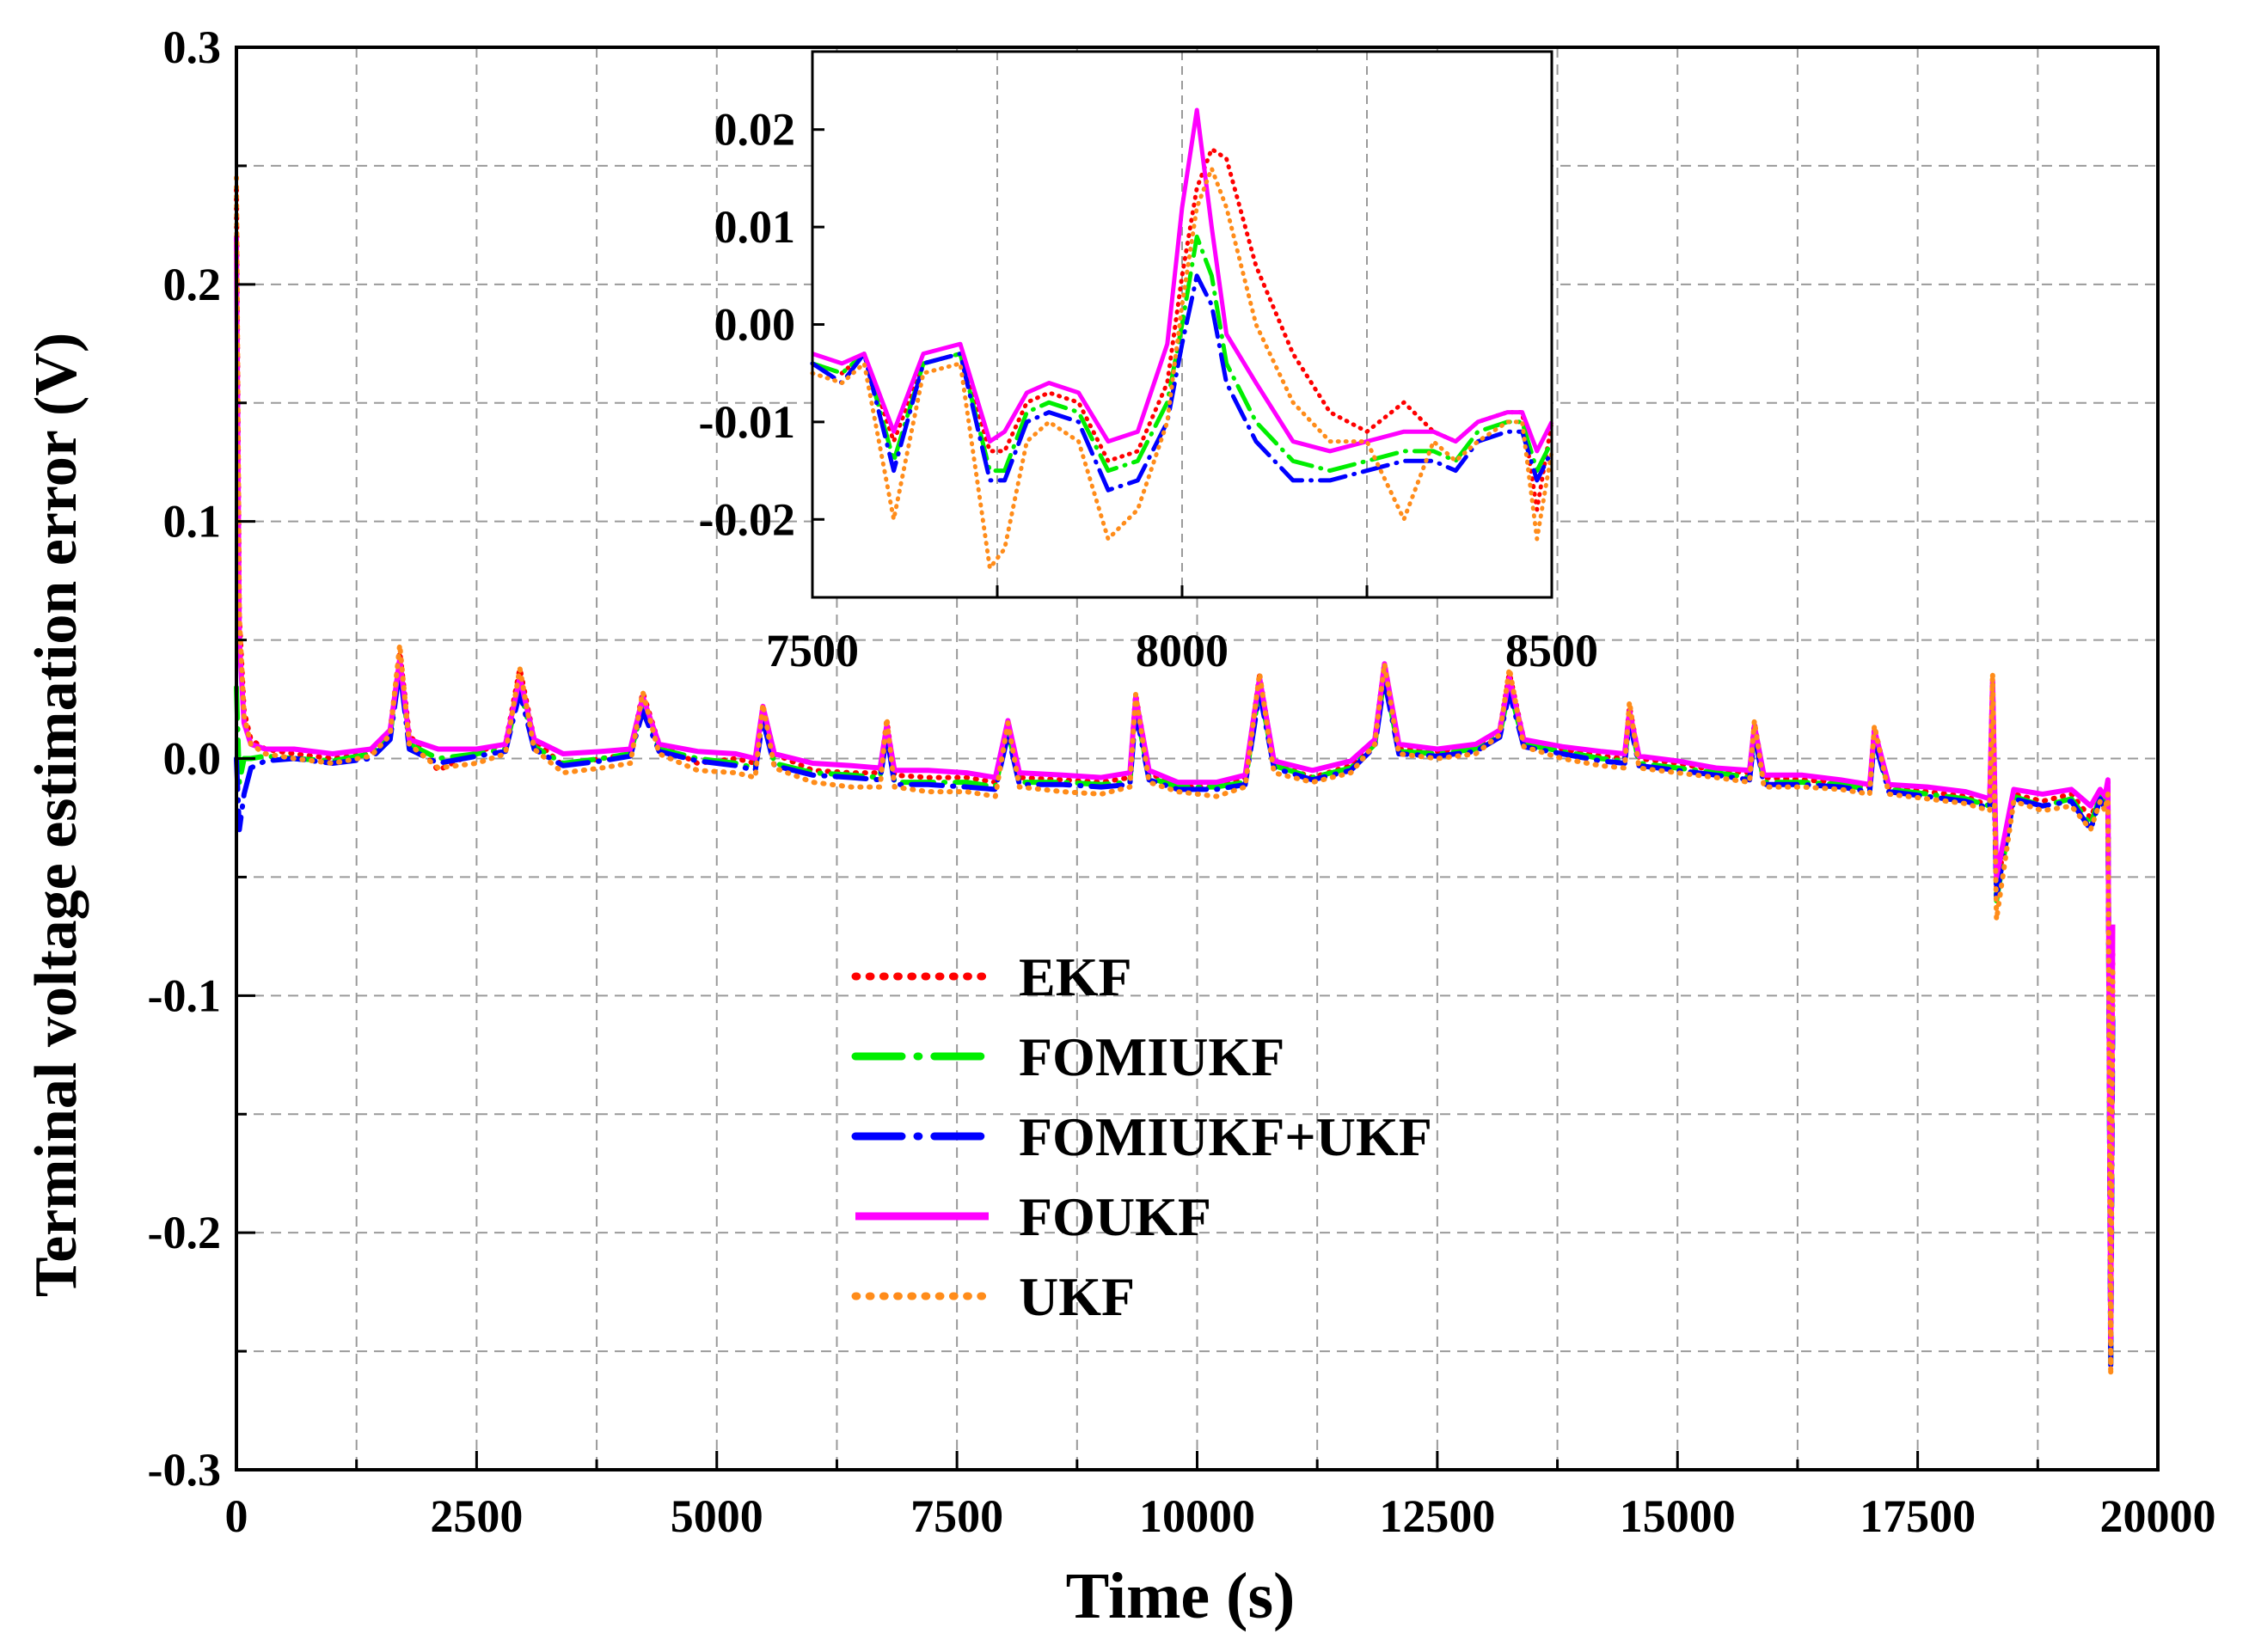  I want to click on y-tick-label: -0.1, so click(184, 995).